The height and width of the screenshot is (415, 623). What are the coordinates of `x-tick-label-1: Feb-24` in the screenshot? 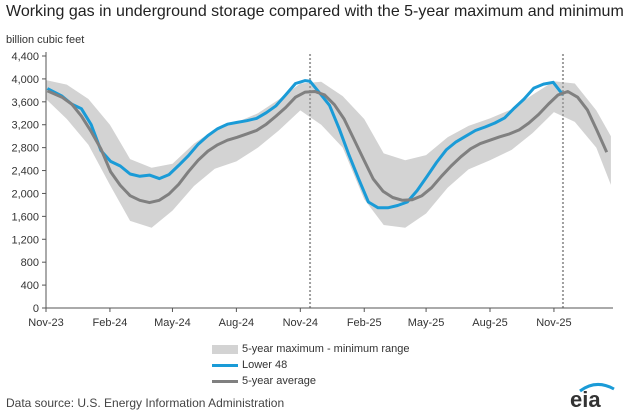 It's located at (109, 323).